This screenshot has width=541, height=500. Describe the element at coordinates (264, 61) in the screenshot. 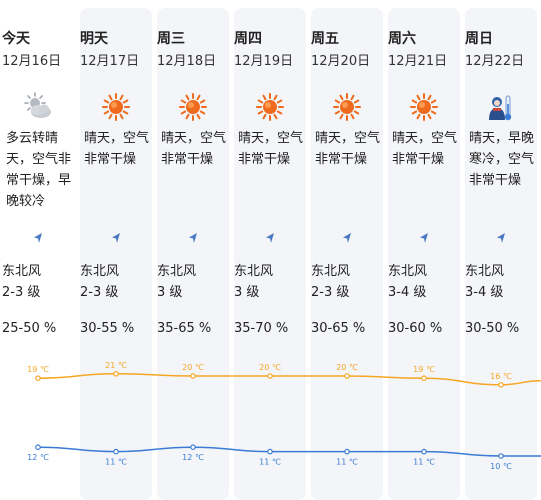

I see `day-date: 12月19日` at that location.